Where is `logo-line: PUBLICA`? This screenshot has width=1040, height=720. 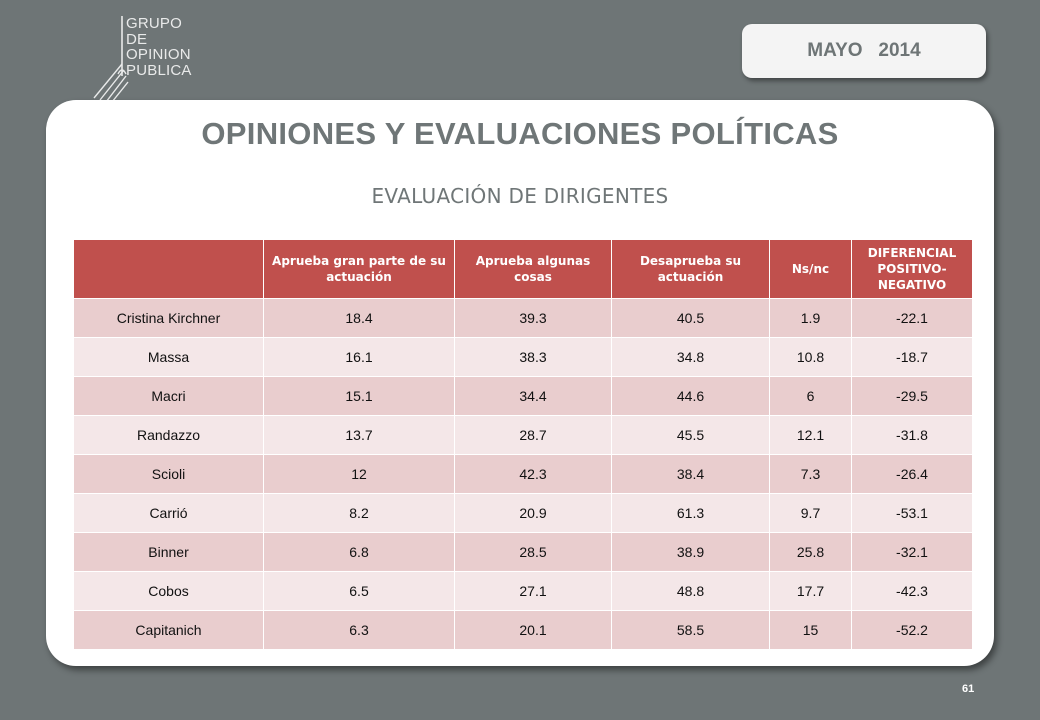
logo-line: PUBLICA is located at coordinates (159, 70).